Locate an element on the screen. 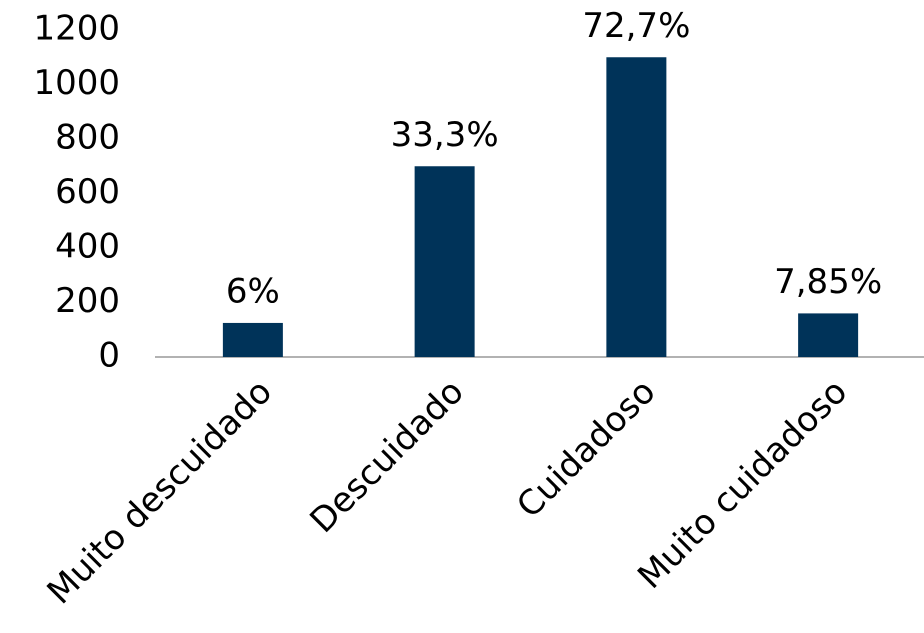 This screenshot has width=924, height=633. y-tick-label: 800 is located at coordinates (87, 138).